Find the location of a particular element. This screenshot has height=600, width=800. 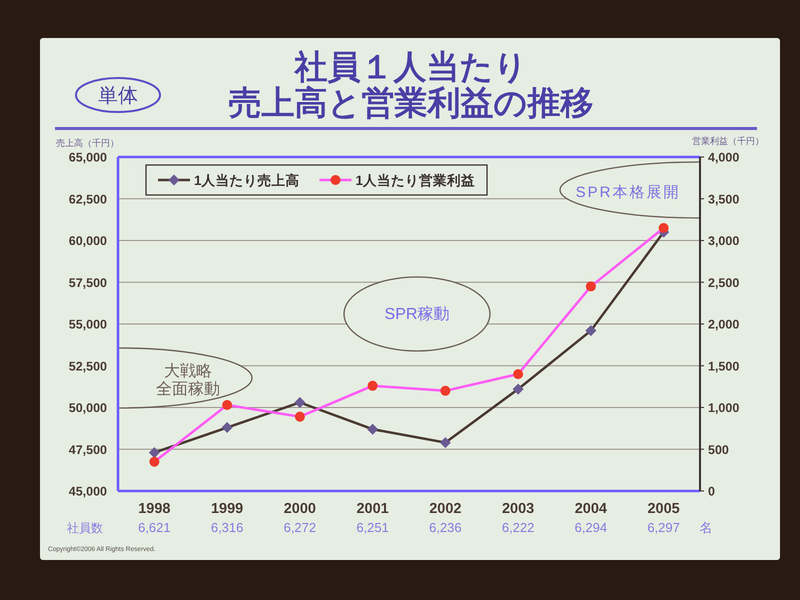

legend-label: 1人当たり売上高 is located at coordinates (247, 180).